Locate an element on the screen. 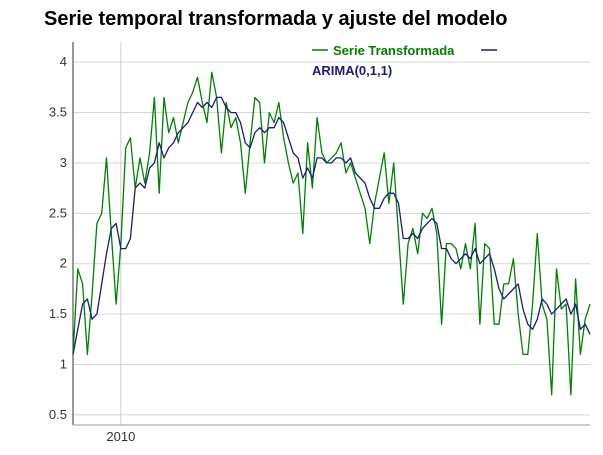 This screenshot has height=455, width=603. y-axis-ticks: 0.5 1 1.5 2 2.5 3 3.5 4 is located at coordinates (58, 238).